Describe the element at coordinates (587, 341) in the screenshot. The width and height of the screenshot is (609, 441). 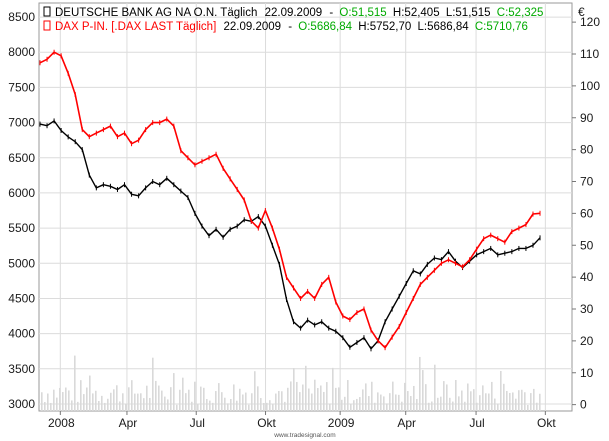
I see `right-tick-label: 20` at that location.